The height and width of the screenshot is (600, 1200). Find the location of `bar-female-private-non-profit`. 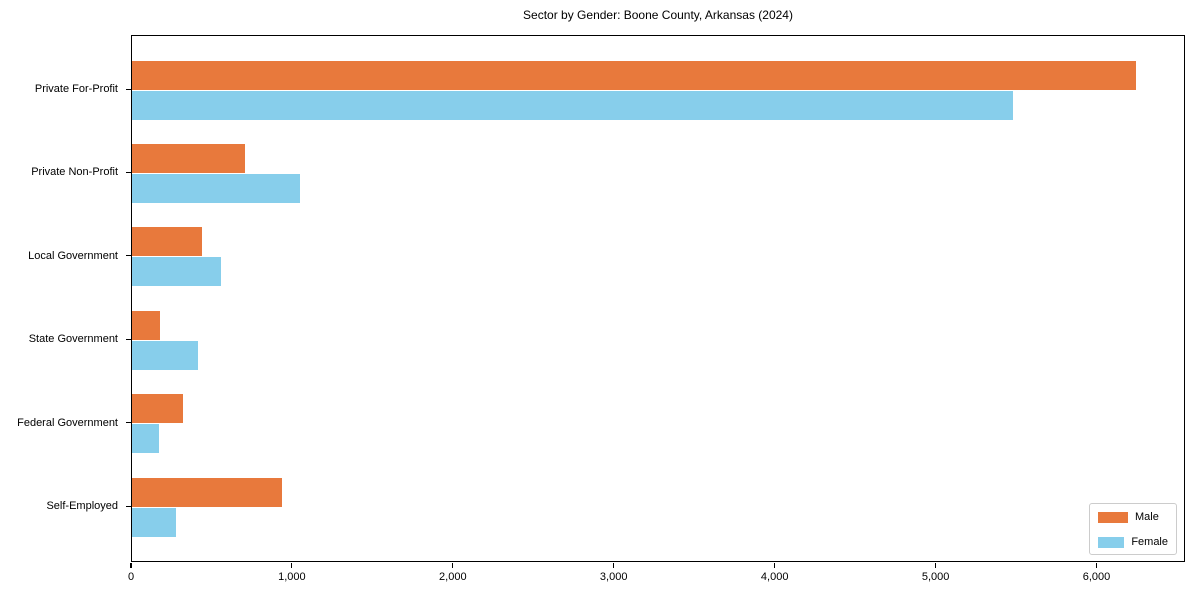

bar-female-private-non-profit is located at coordinates (216, 188).